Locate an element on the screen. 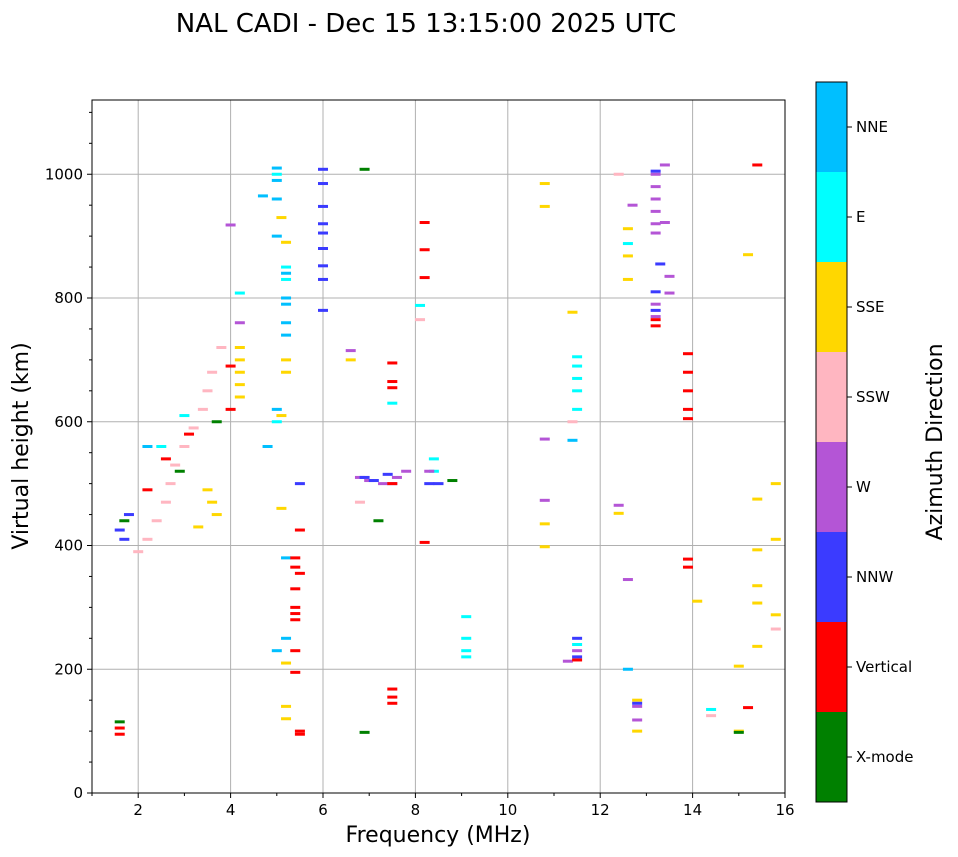 The height and width of the screenshot is (857, 958). y-tick-label: 0 is located at coordinates (78, 793).